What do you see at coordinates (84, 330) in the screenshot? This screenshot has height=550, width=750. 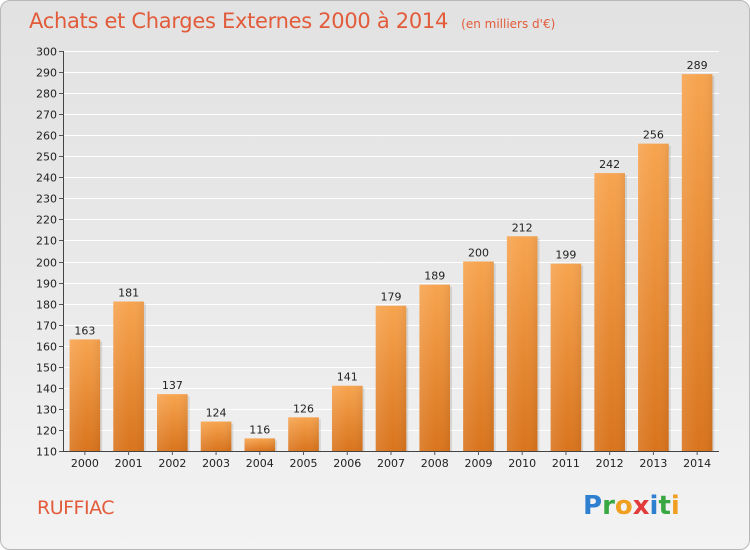 I see `bar-value-label: 163` at bounding box center [84, 330].